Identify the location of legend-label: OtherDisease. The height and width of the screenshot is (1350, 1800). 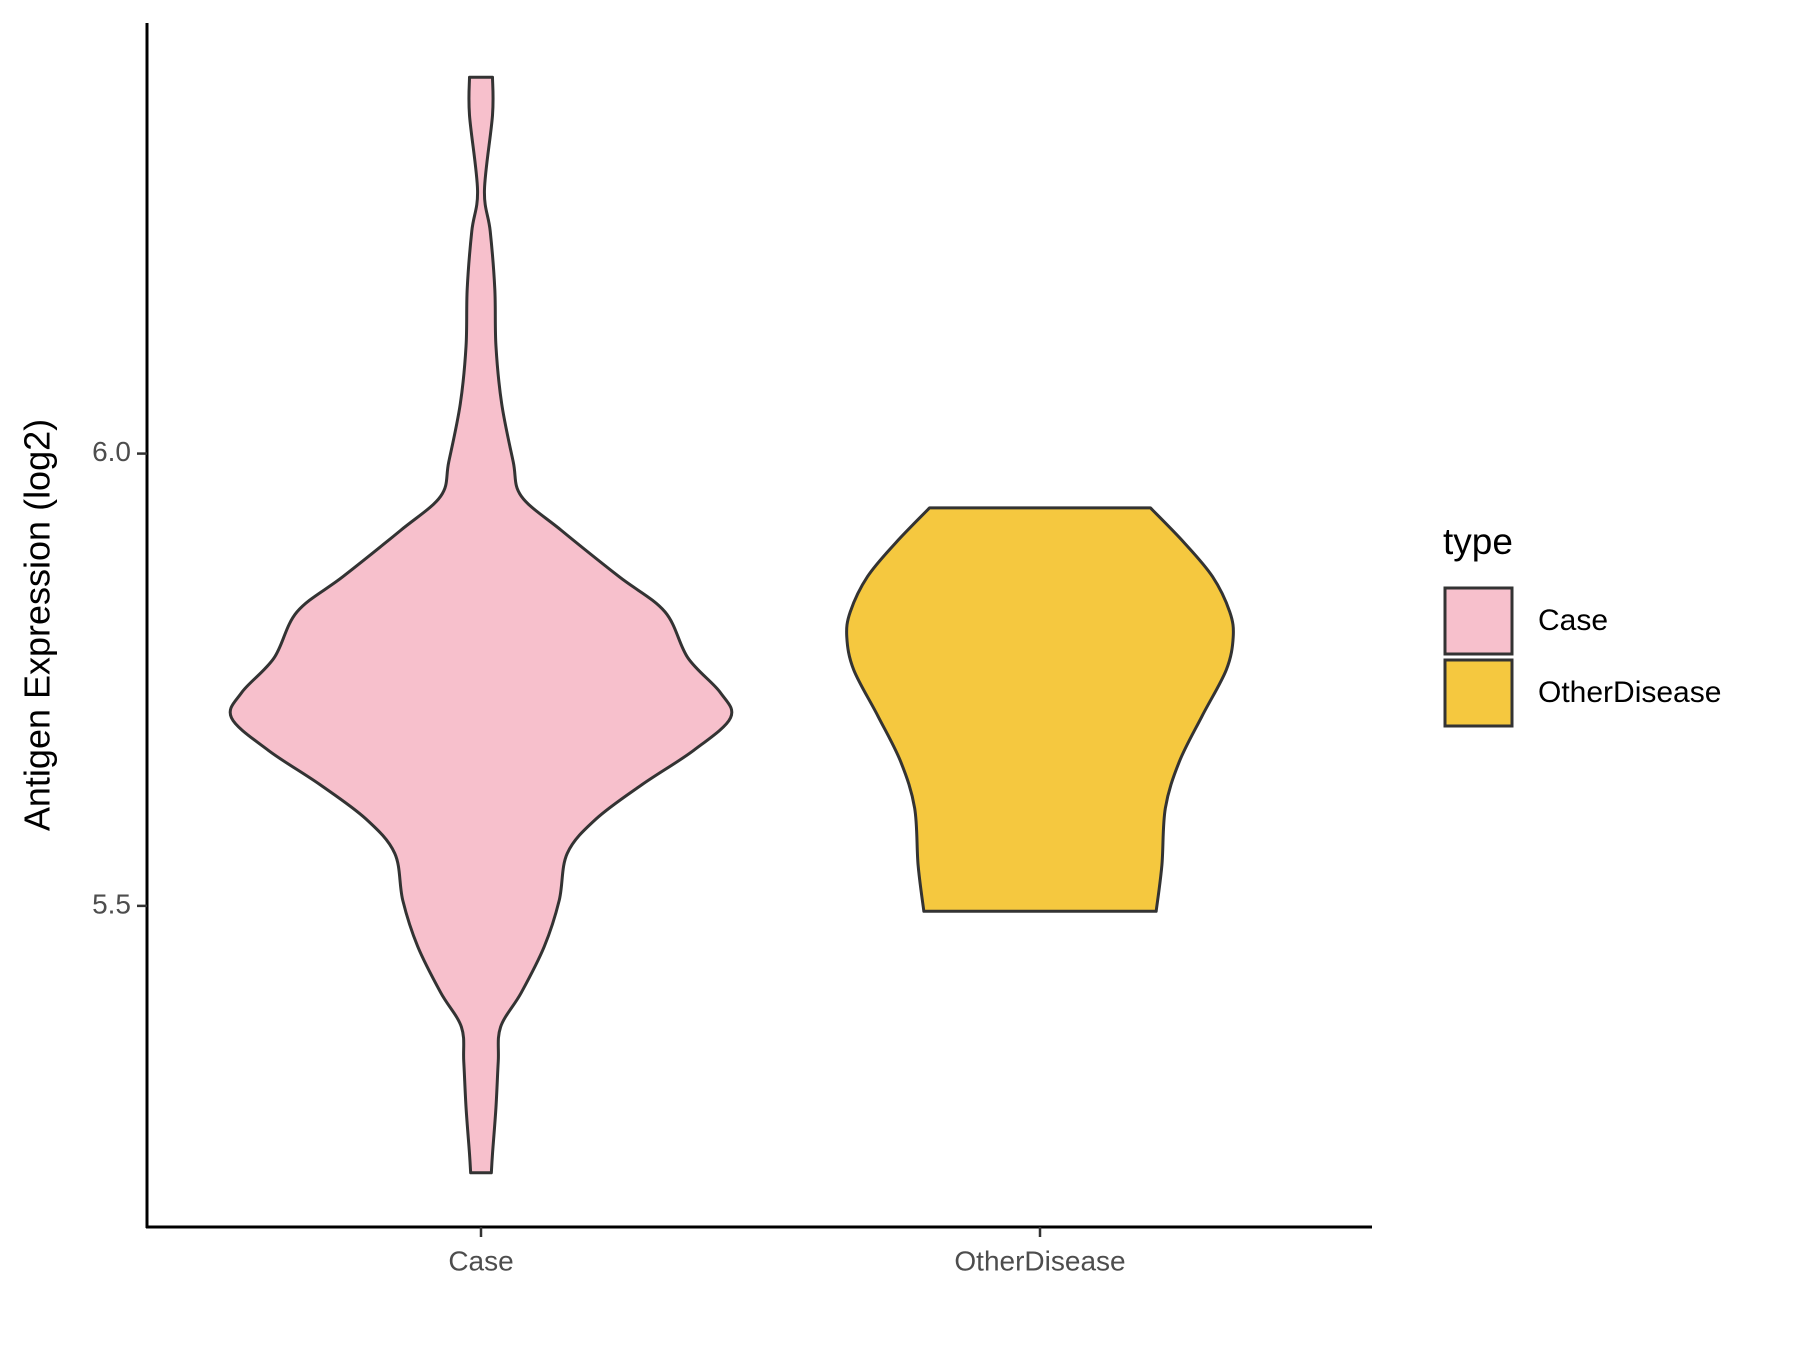
(1629, 692).